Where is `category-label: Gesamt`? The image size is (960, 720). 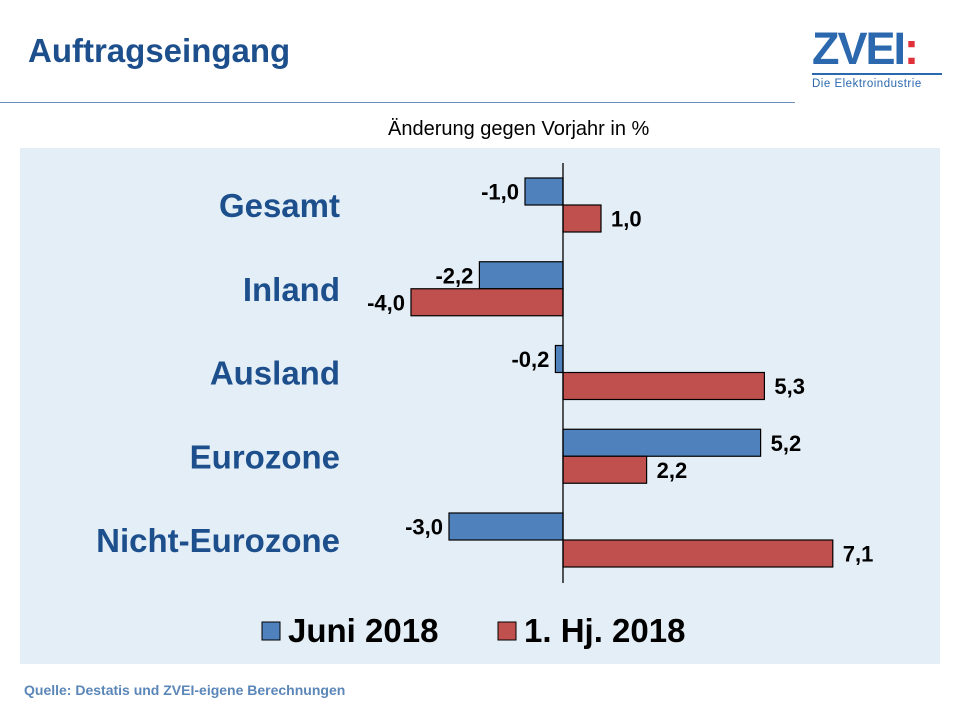
category-label: Gesamt is located at coordinates (279, 205).